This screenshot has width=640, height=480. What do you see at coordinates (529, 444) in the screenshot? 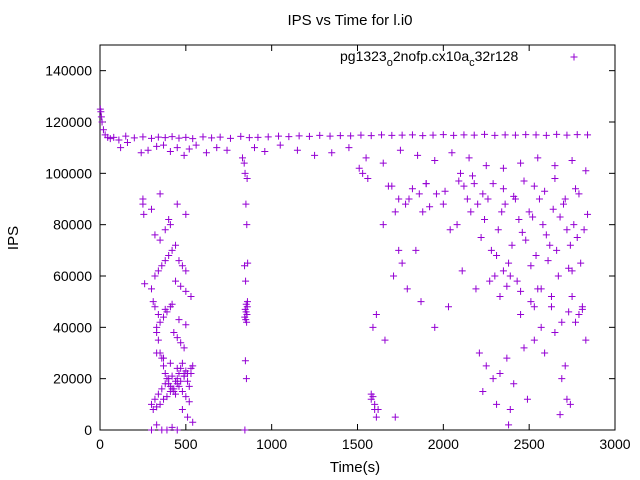
I see `x-tick-label: 2500` at bounding box center [529, 444].